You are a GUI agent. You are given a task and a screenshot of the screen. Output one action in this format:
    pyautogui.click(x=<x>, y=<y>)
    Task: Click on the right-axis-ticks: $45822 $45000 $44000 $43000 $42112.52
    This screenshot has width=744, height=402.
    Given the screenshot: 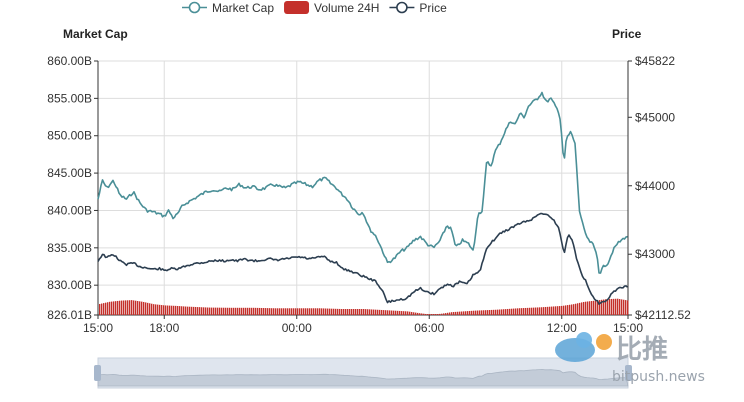 What is the action you would take?
    pyautogui.click(x=659, y=188)
    